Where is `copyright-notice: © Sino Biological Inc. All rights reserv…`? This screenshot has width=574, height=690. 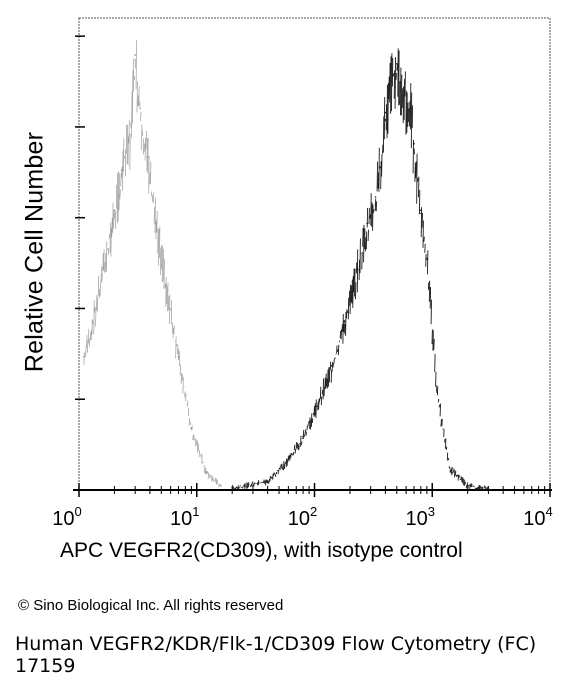
copyright-notice: © Sino Biological Inc. All rights reserv… is located at coordinates (151, 605).